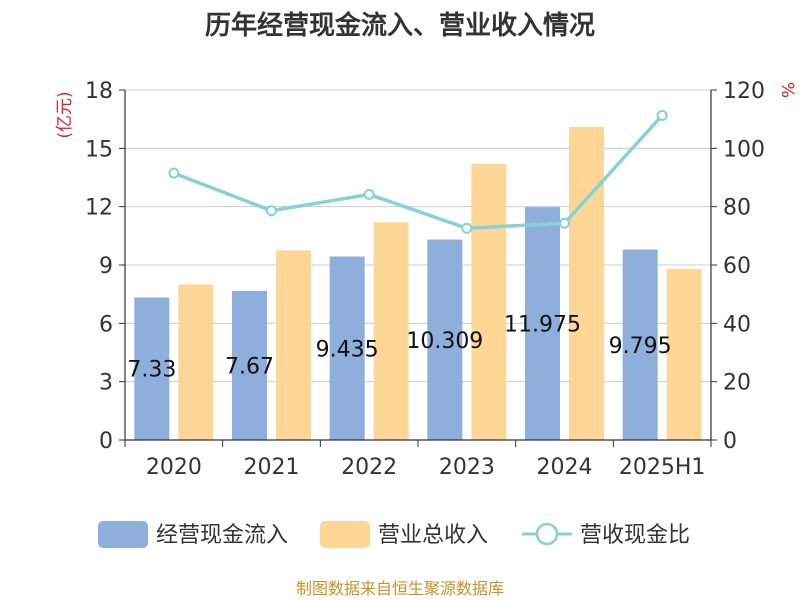 Image resolution: width=800 pixels, height=600 pixels. I want to click on right-axis-unit: %, so click(787, 90).